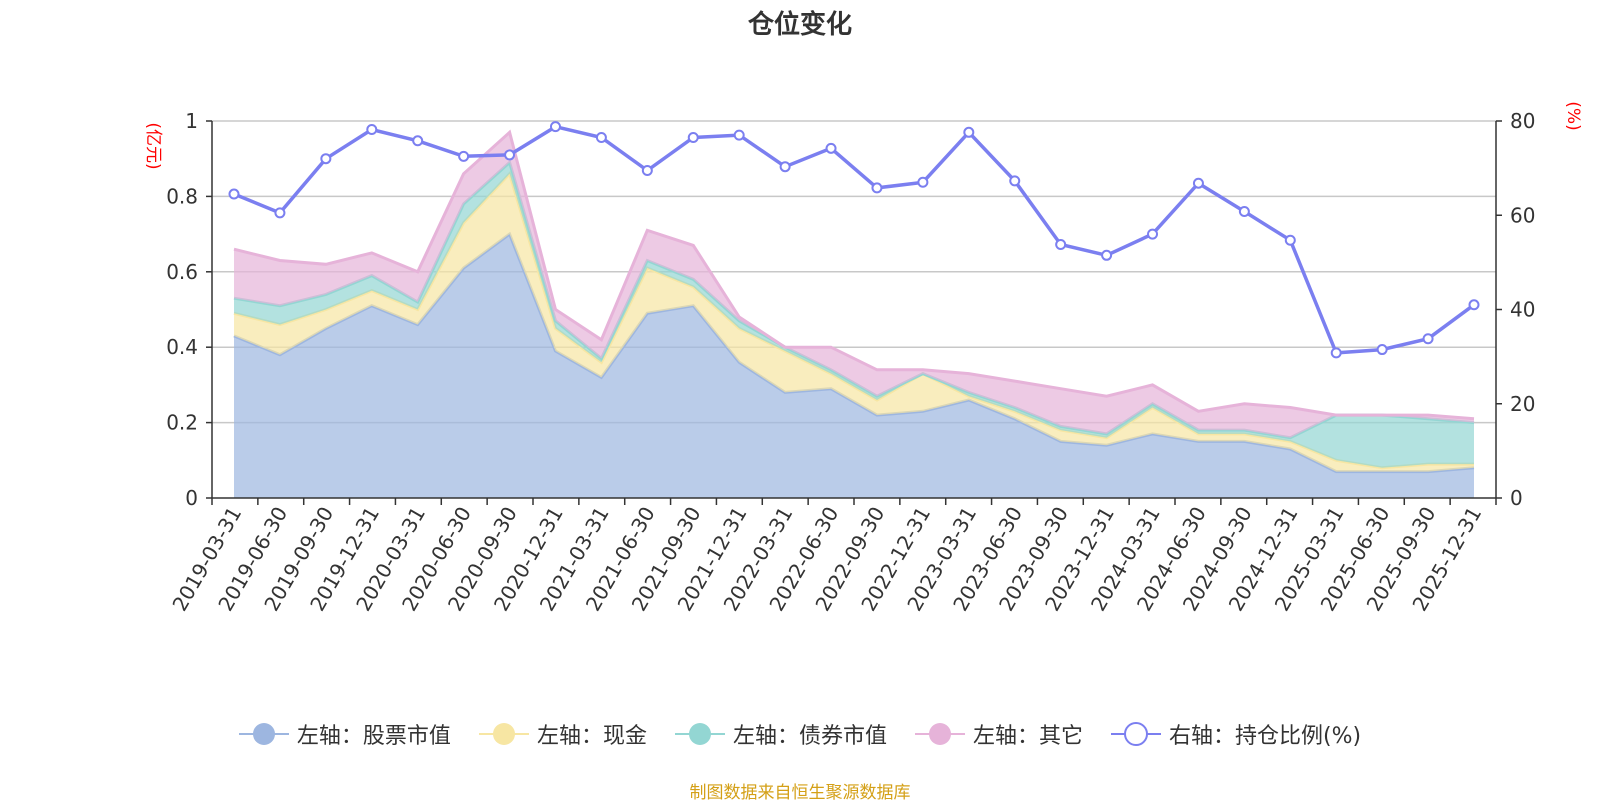 Image resolution: width=1600 pixels, height=803 pixels. What do you see at coordinates (1135, 734) in the screenshot?
I see `legend-ratio-icon` at bounding box center [1135, 734].